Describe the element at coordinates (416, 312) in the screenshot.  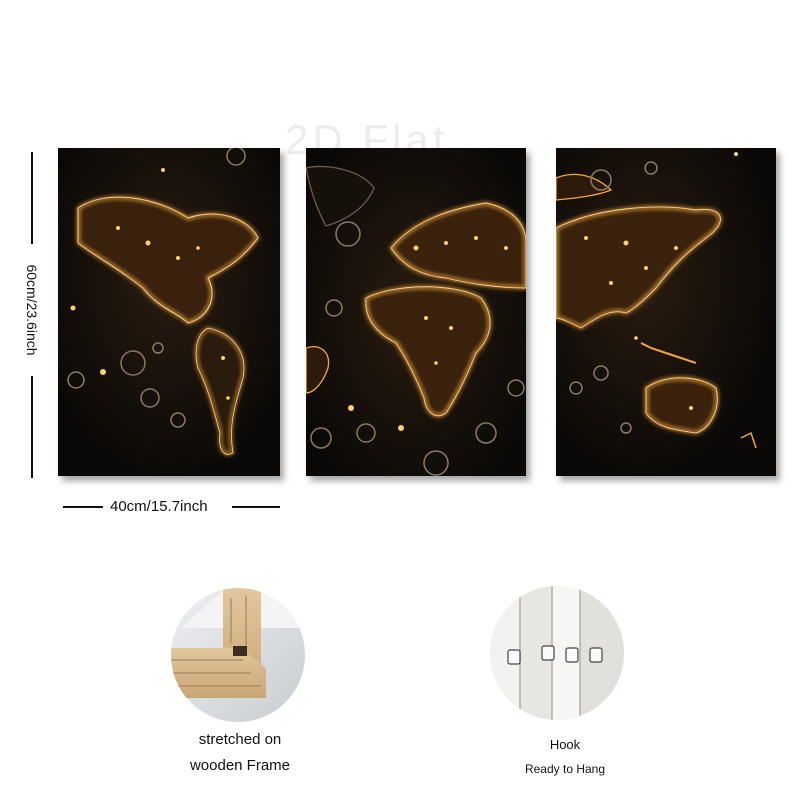
I see `canvas-panel-europe-africa` at that location.